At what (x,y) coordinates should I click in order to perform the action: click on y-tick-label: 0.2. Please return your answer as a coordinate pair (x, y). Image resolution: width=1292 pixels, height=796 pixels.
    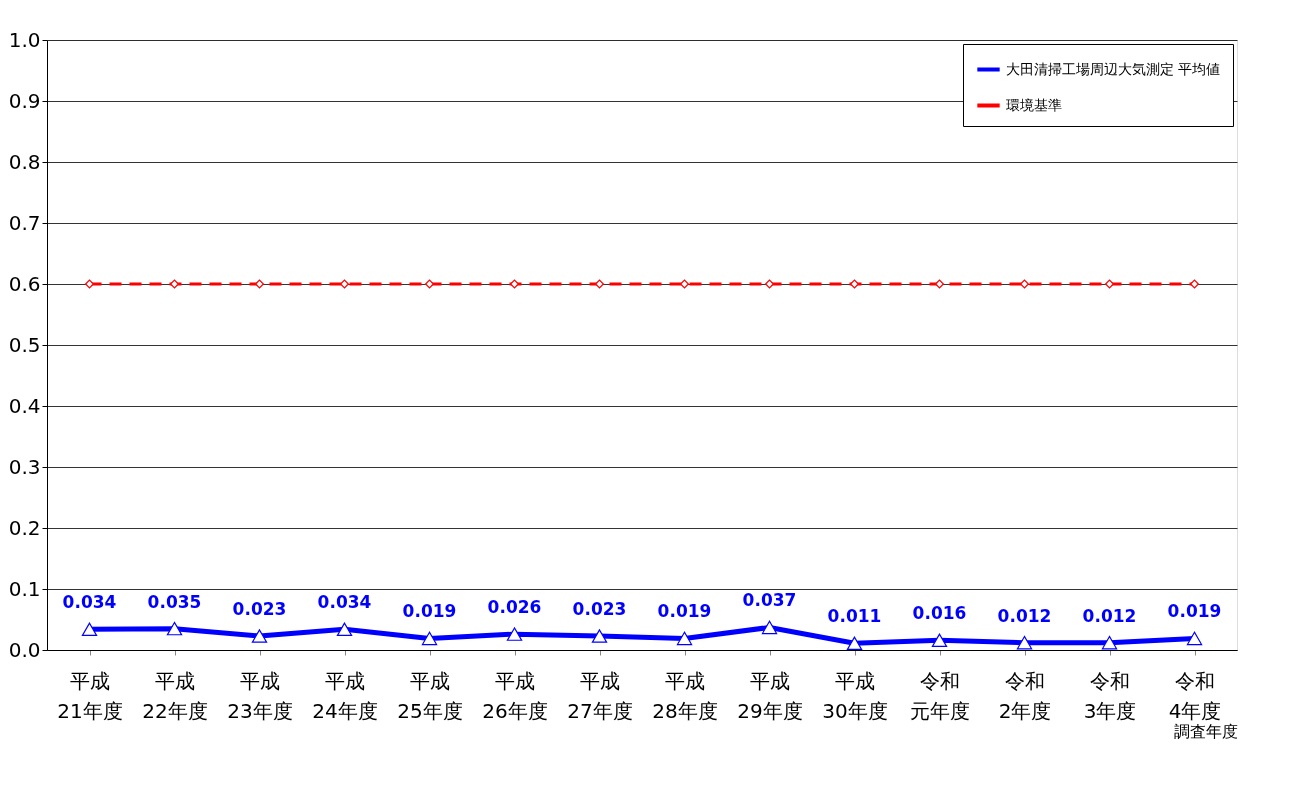
    Looking at the image, I should click on (24, 527).